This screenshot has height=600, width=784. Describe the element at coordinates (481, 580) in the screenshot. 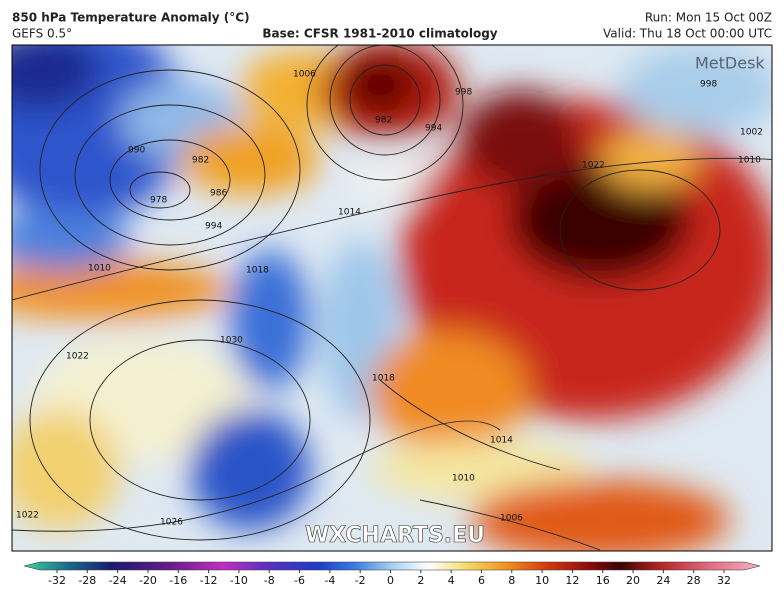

I see `colorbar-tick-label: 6` at that location.